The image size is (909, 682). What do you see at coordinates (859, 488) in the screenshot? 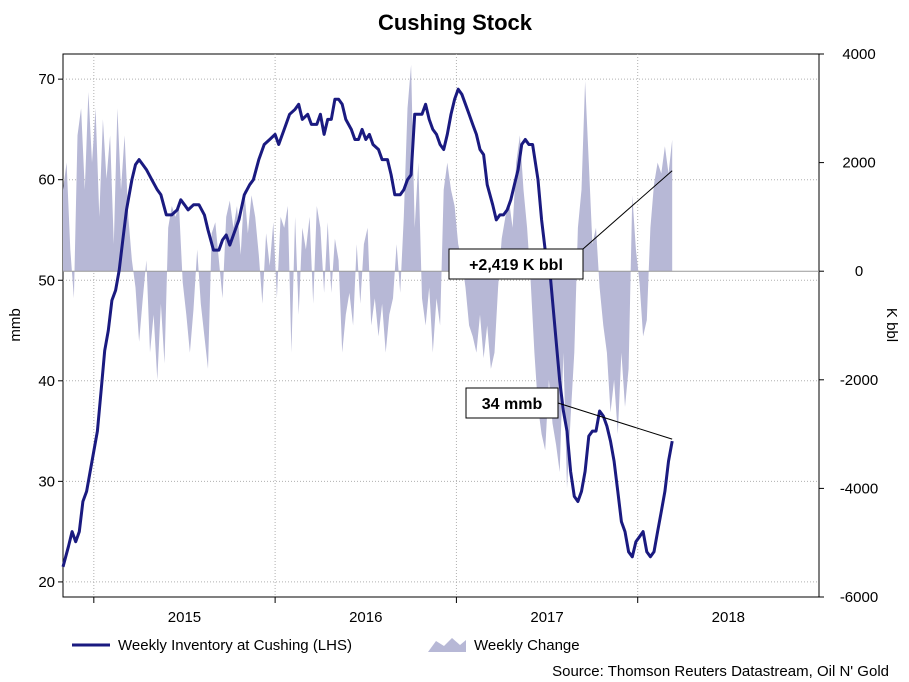
I see `right-tick-label: -4000` at bounding box center [859, 488].